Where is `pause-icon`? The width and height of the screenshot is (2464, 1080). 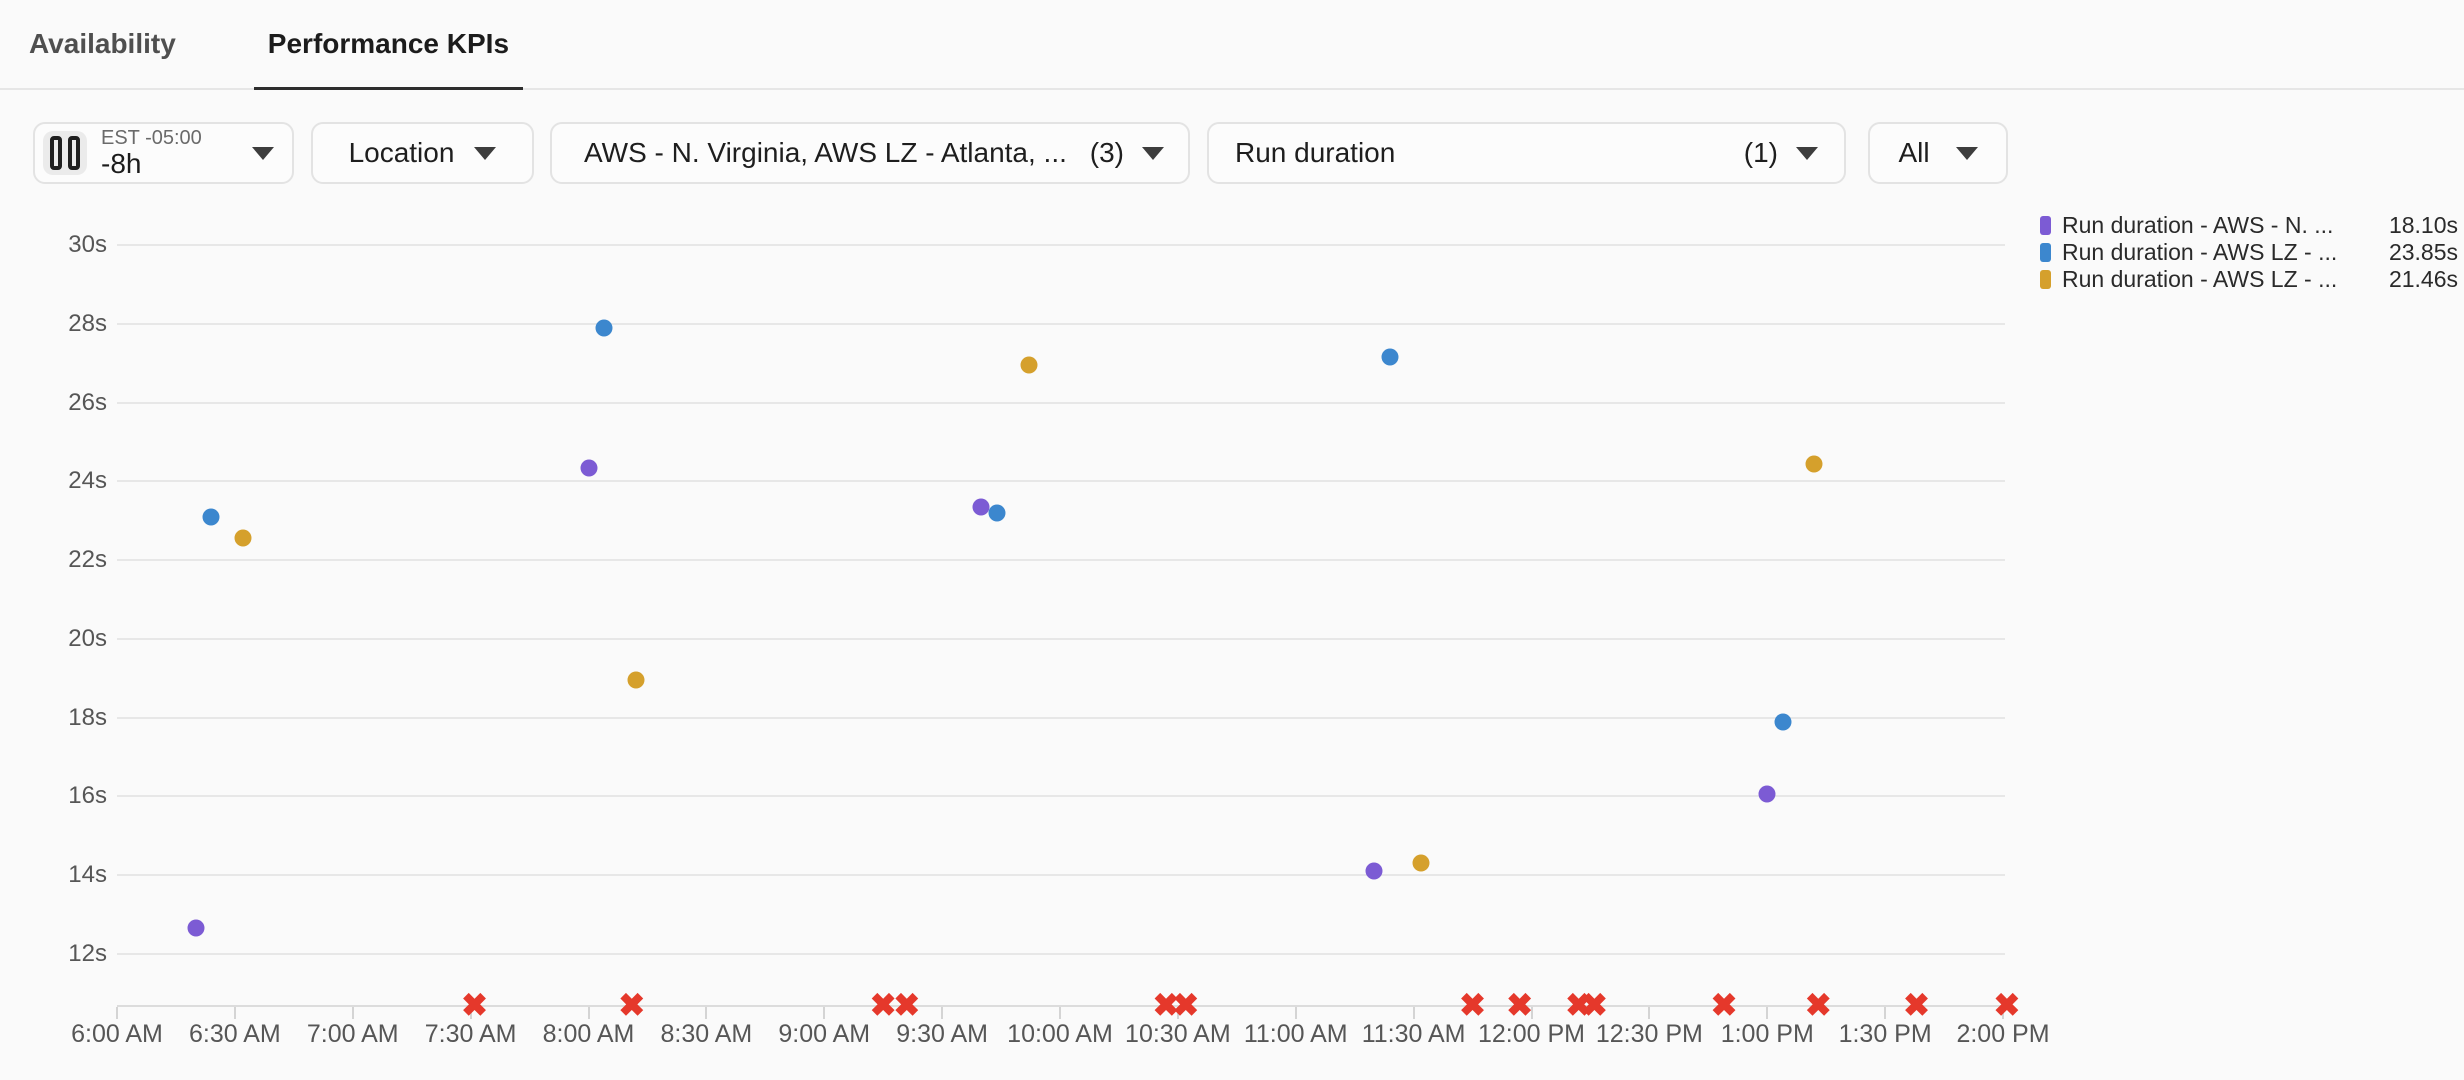
pause-icon is located at coordinates (65, 153).